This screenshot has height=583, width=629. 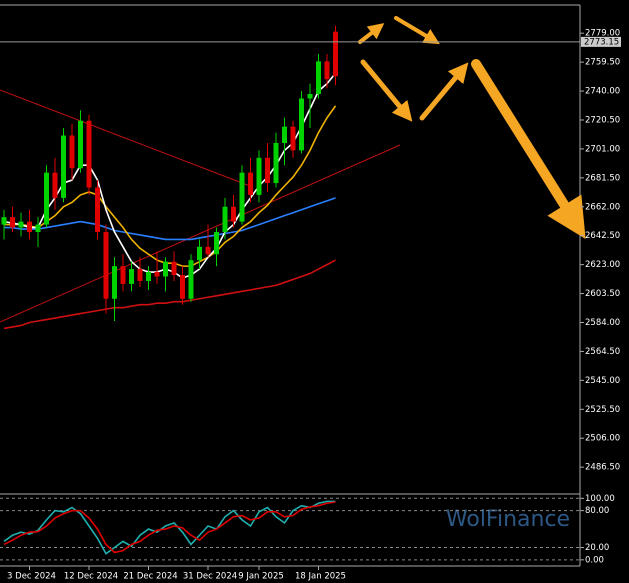 What do you see at coordinates (597, 511) in the screenshot?
I see `y-tick-label: 80.00` at bounding box center [597, 511].